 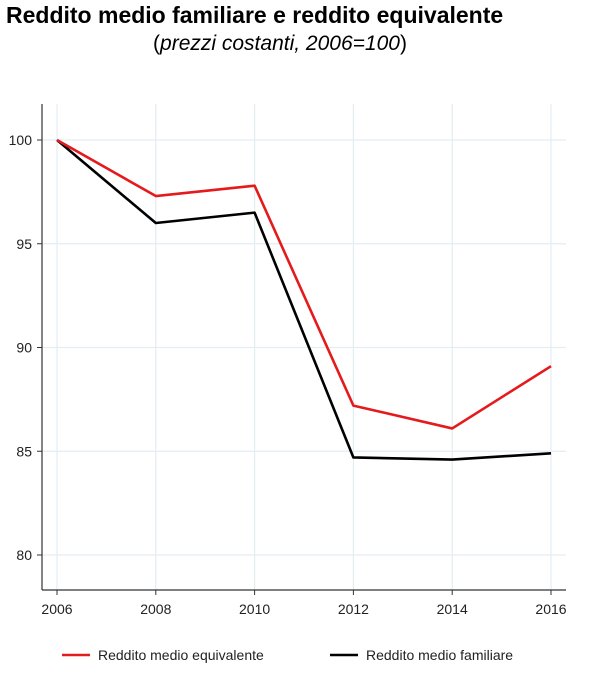 I want to click on x-tick-label: 2016, so click(x=550, y=609).